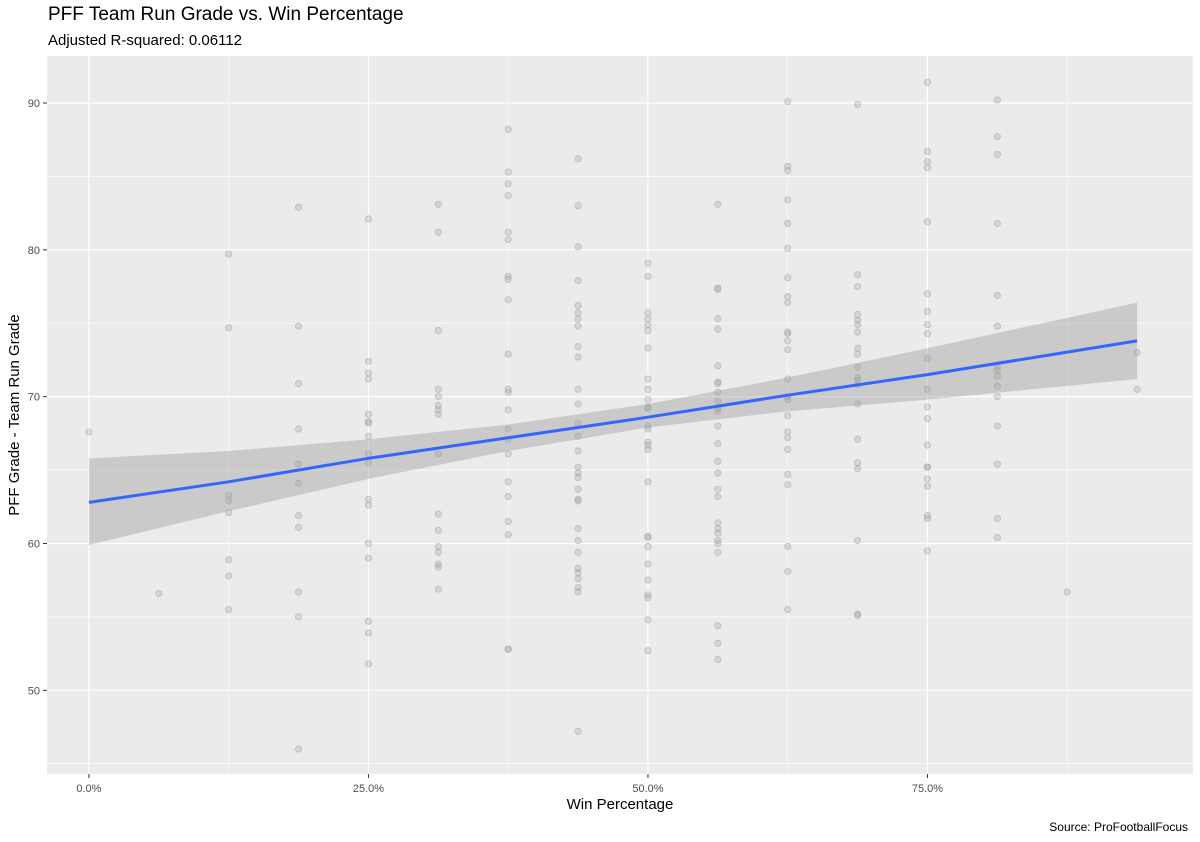  I want to click on x-axis-title: Win Percentage, so click(620, 804).